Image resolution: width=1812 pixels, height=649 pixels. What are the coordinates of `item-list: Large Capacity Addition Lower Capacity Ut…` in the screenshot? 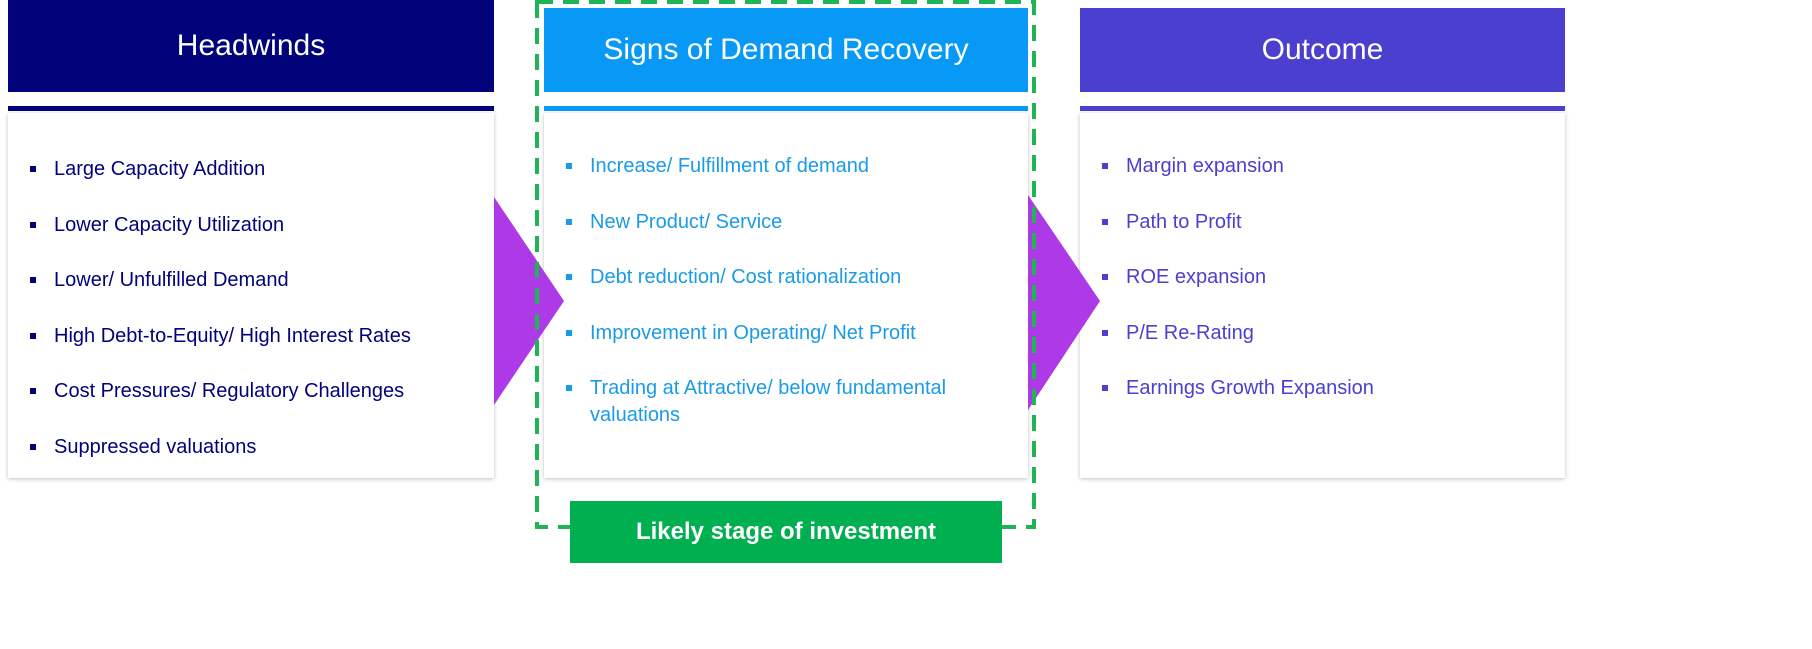 It's located at (252, 322).